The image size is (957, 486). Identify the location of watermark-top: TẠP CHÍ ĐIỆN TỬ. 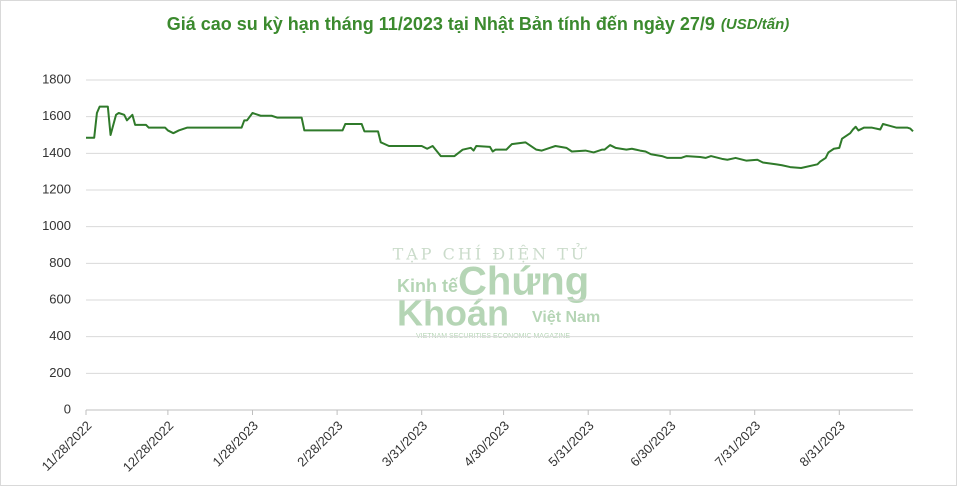
(490, 253).